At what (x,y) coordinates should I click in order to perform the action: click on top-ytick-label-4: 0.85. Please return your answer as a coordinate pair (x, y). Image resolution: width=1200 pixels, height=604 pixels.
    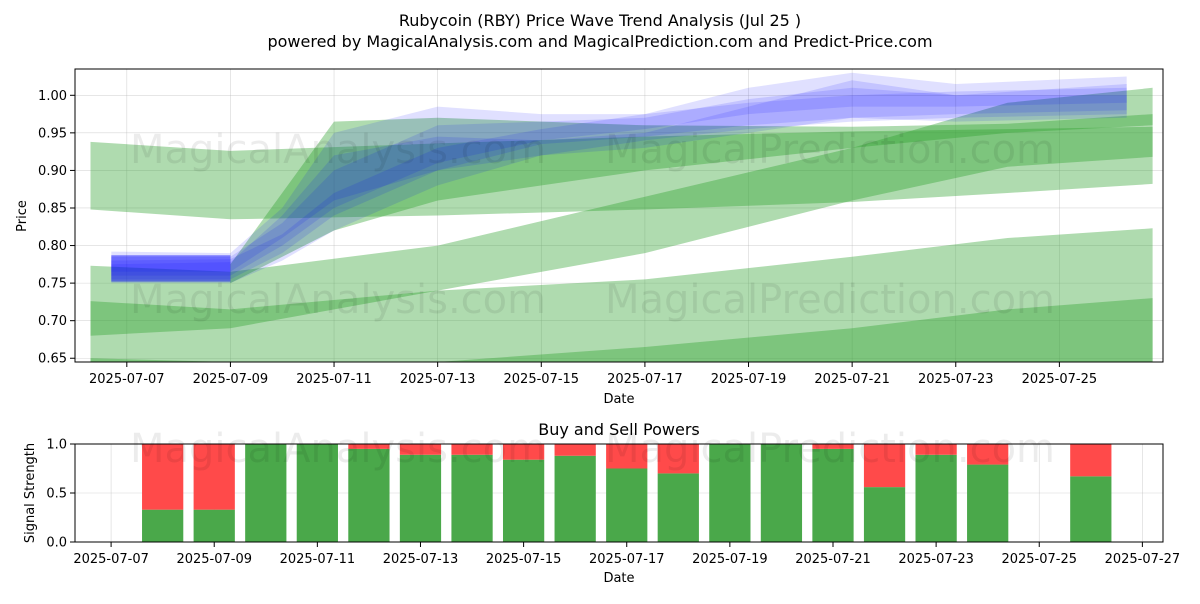
    Looking at the image, I should click on (52, 208).